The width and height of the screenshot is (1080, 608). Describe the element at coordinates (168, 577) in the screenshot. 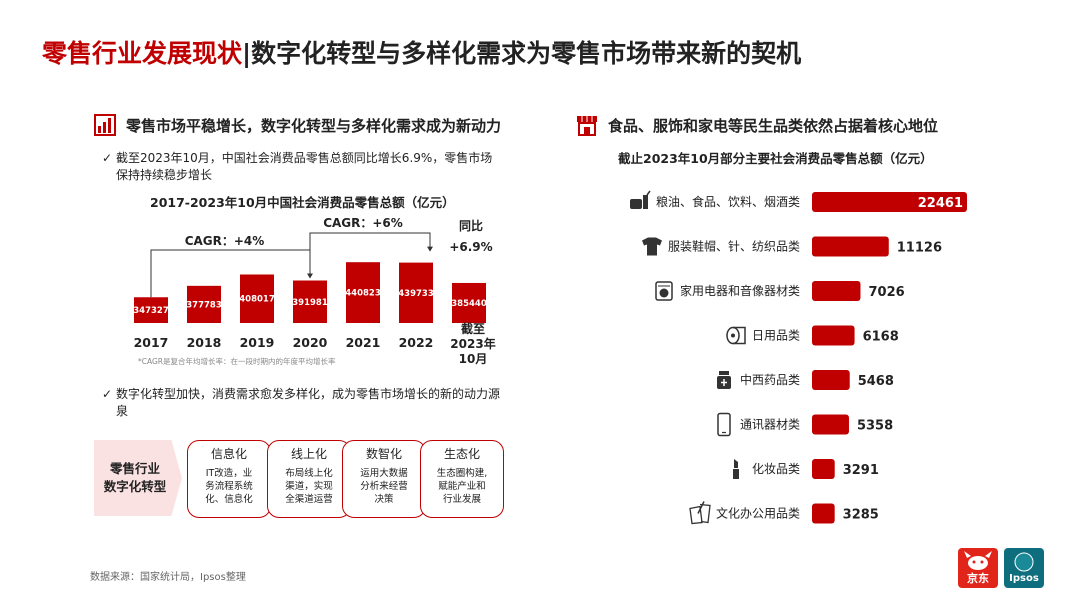

I see `data-source: 数据来源：国家统计局，Ipsos整理` at that location.